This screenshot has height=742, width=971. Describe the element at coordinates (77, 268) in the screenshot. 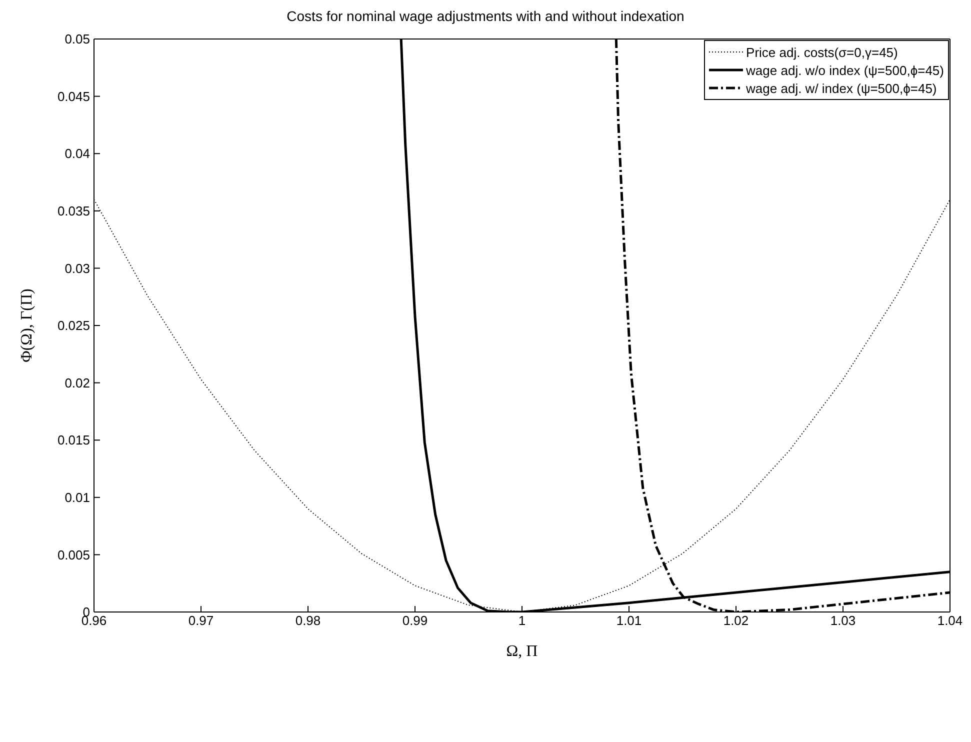

I see `y-tick-label: 0.03` at that location.